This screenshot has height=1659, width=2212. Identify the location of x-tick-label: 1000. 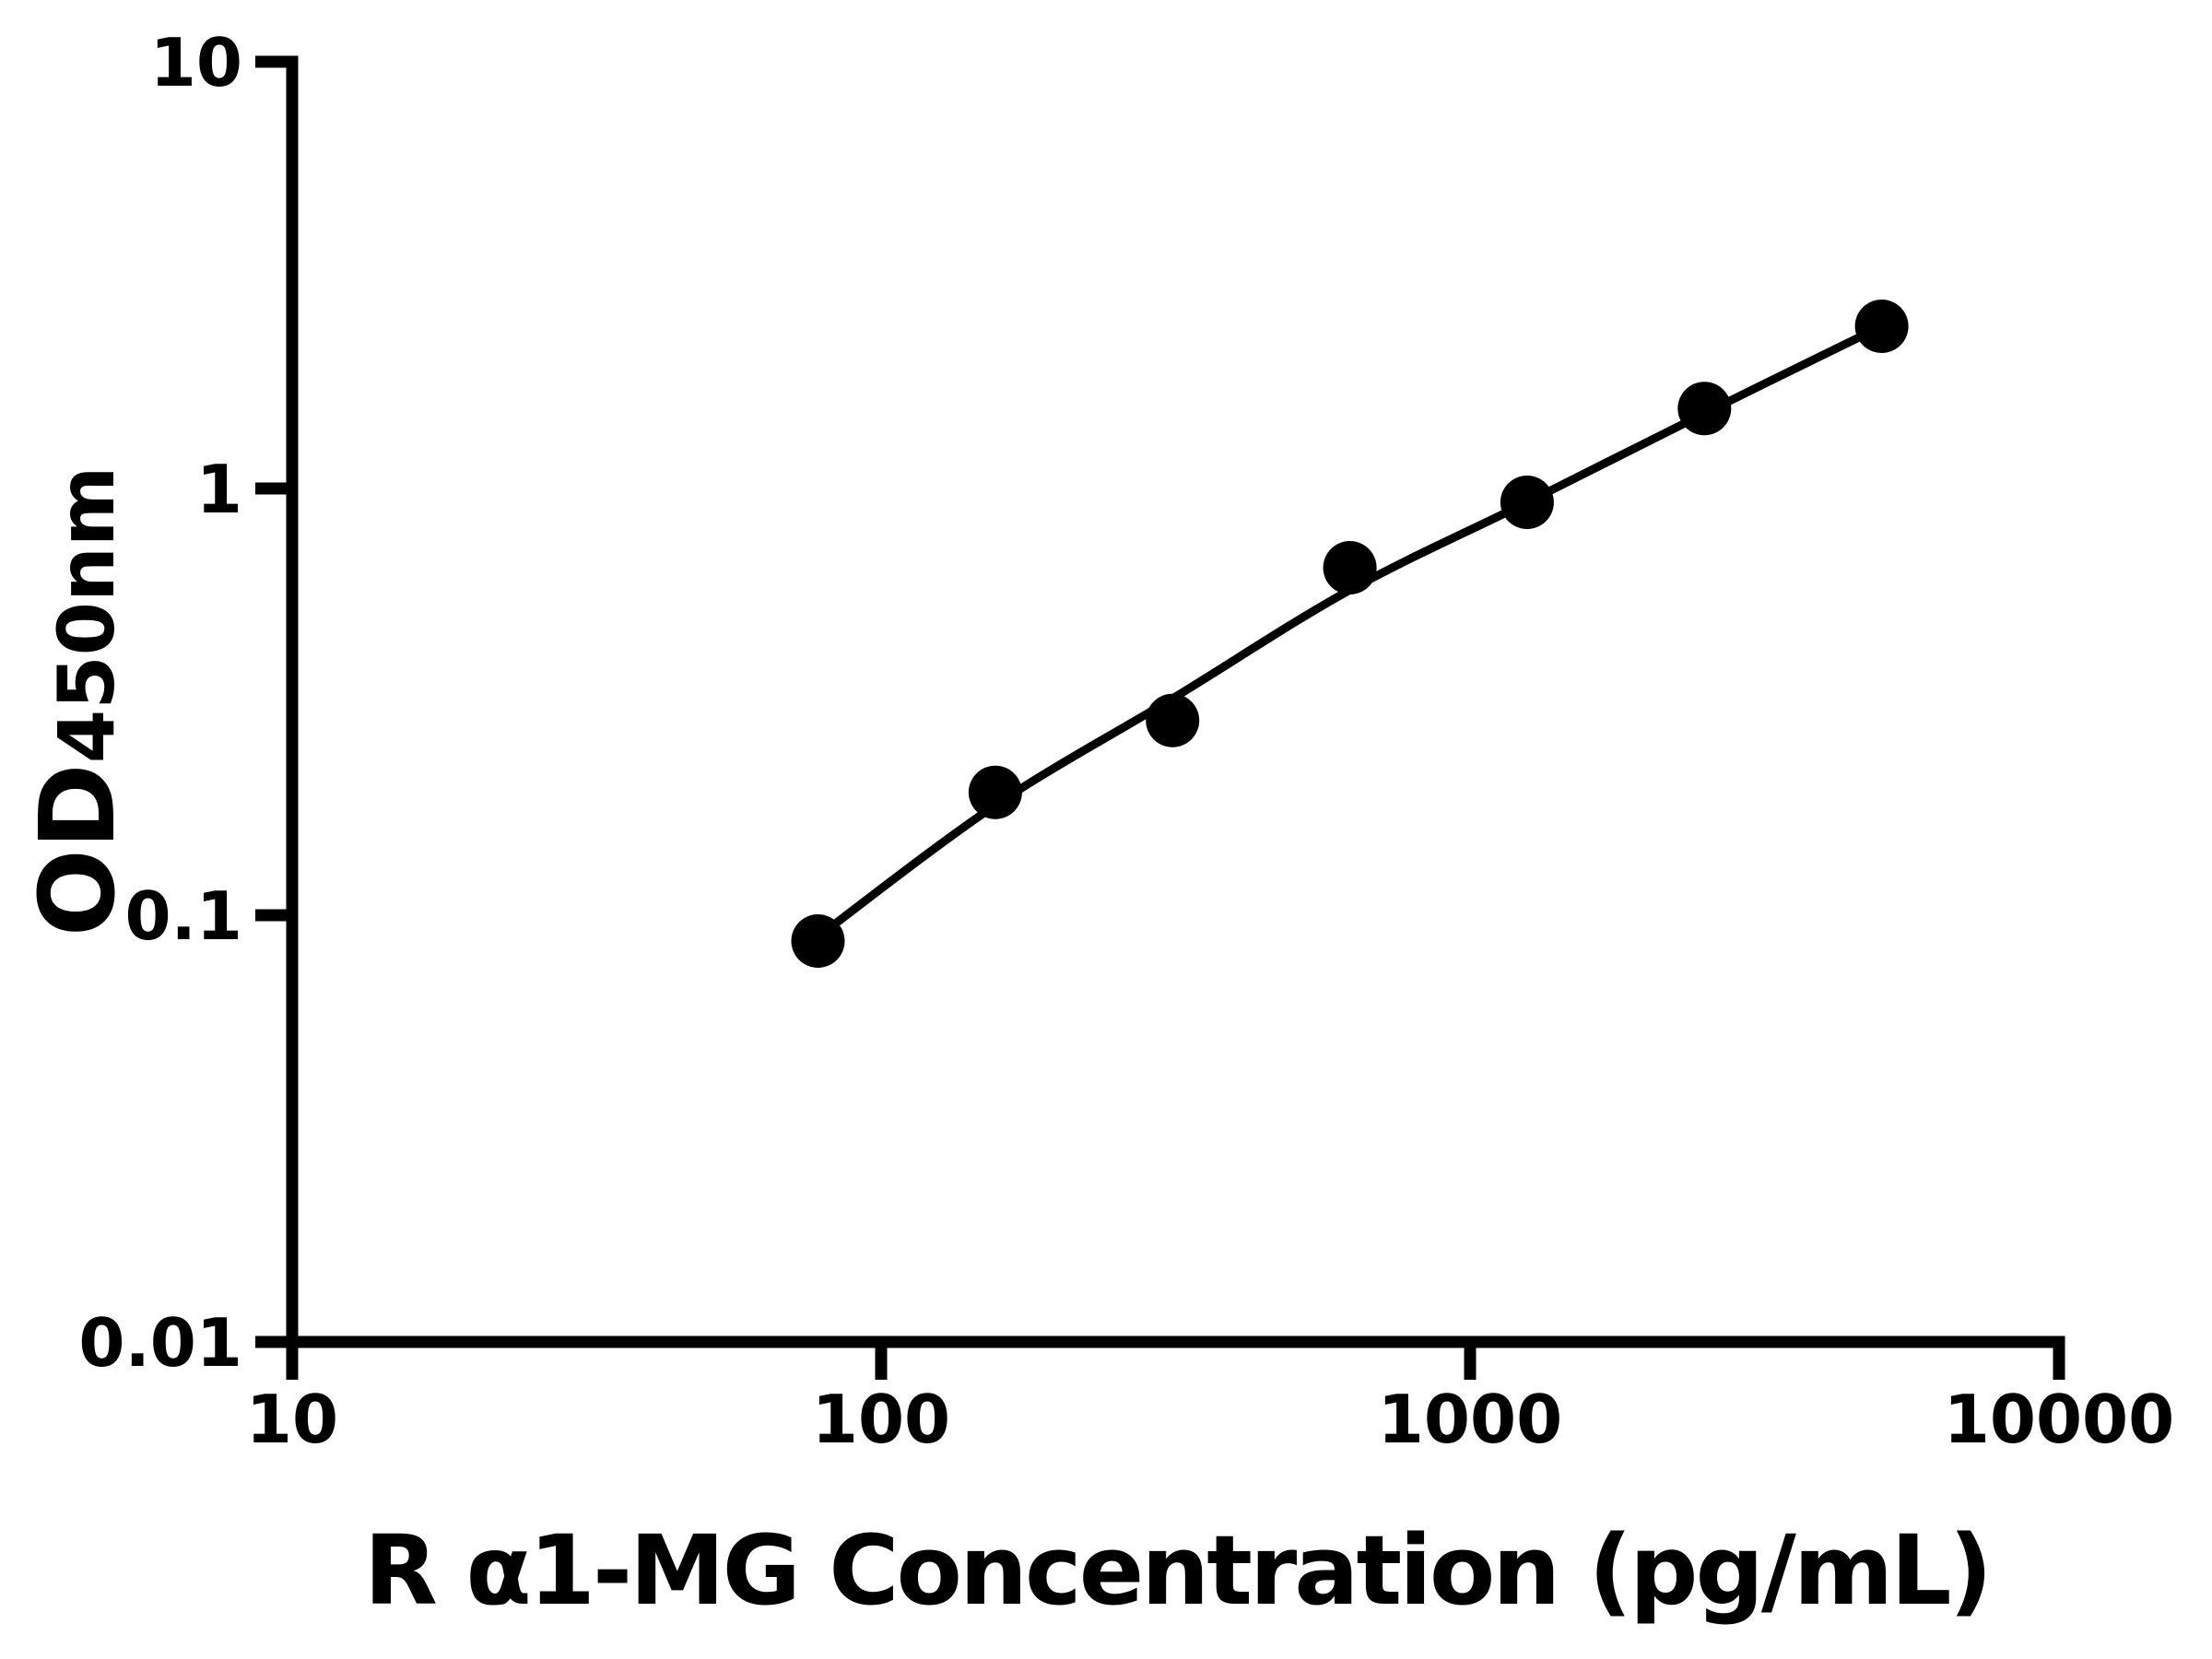
(1470, 1419).